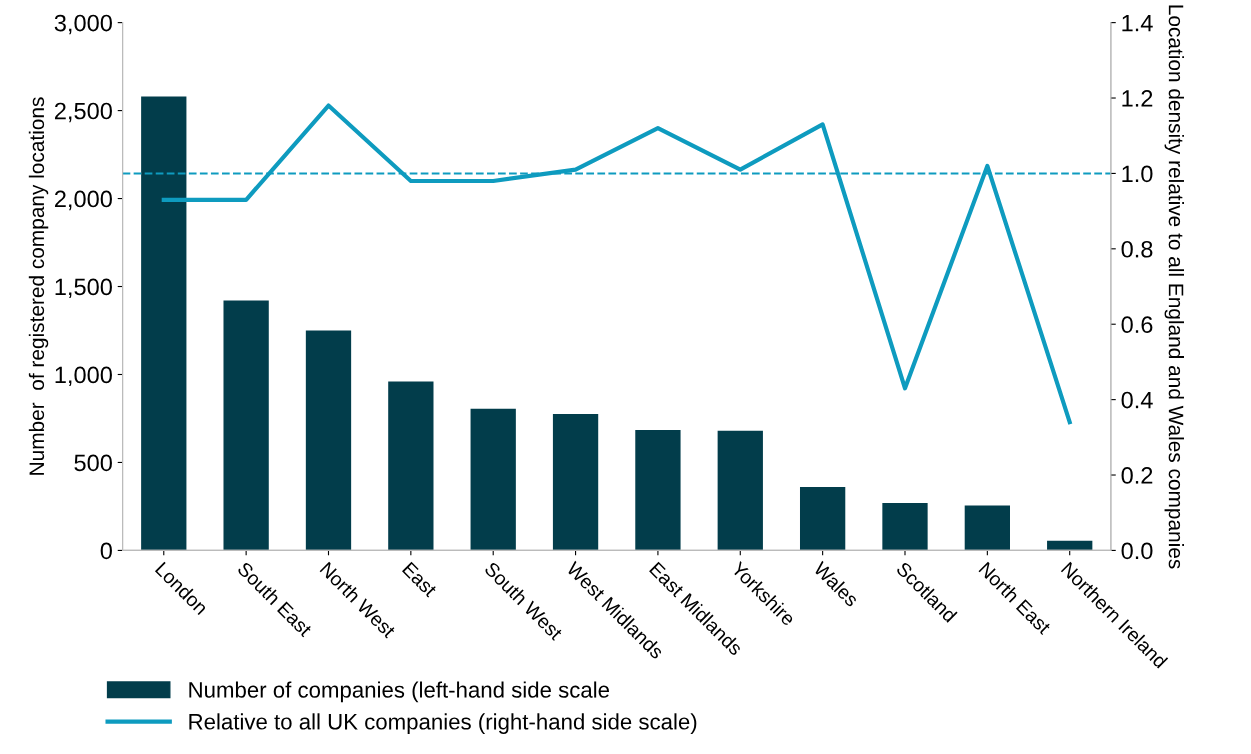 Image resolution: width=1251 pixels, height=754 pixels. Describe the element at coordinates (83, 112) in the screenshot. I see `y-tick-label: 2,500` at that location.